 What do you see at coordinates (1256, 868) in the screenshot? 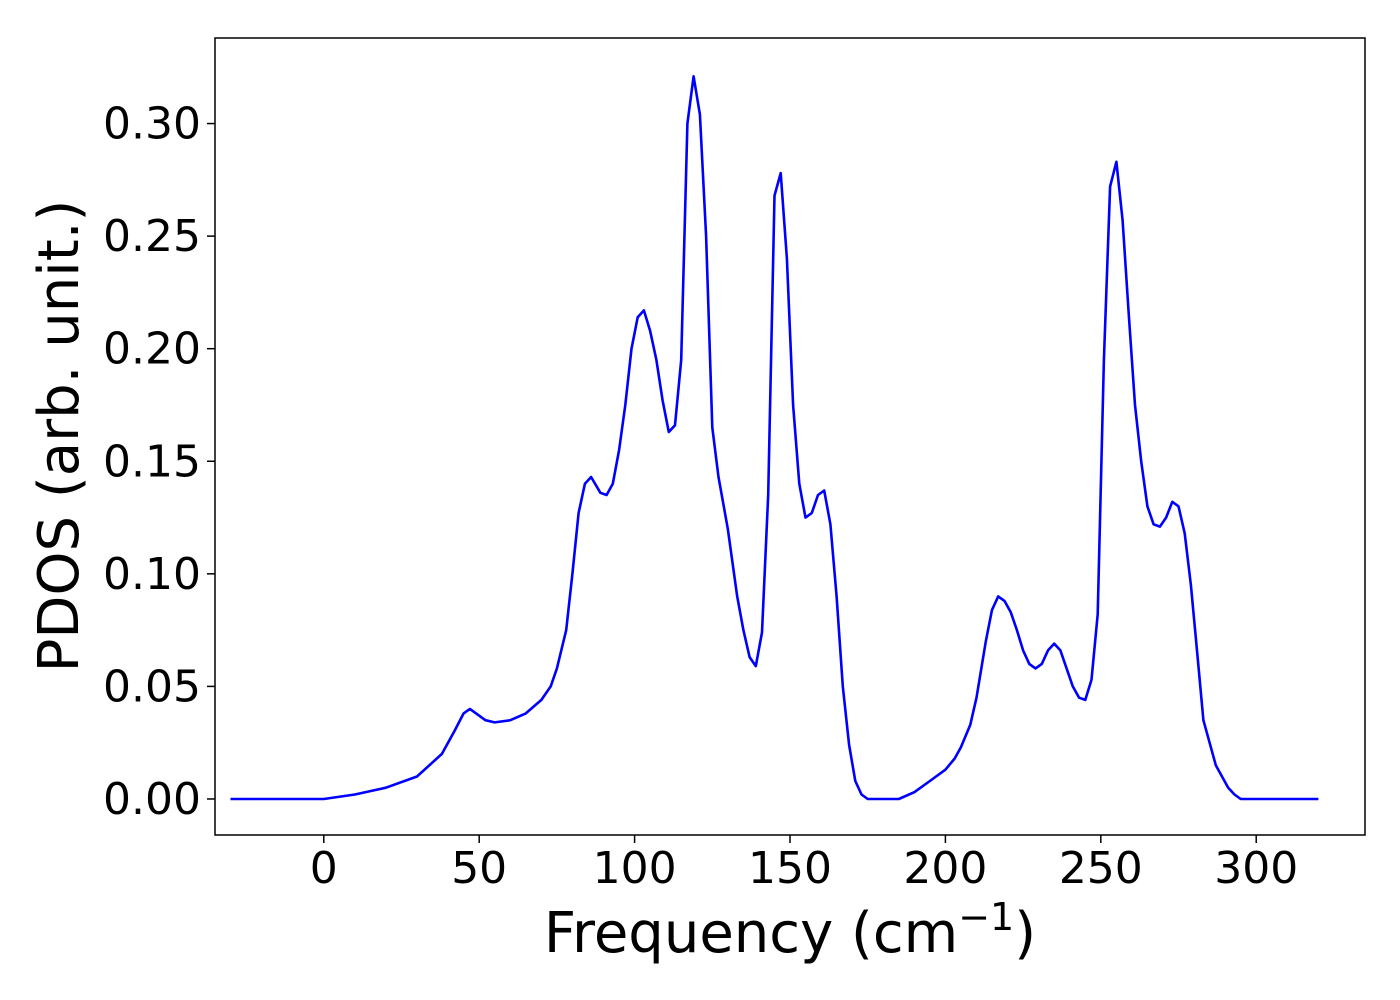
I see `x-tick-label: 300` at bounding box center [1256, 868].